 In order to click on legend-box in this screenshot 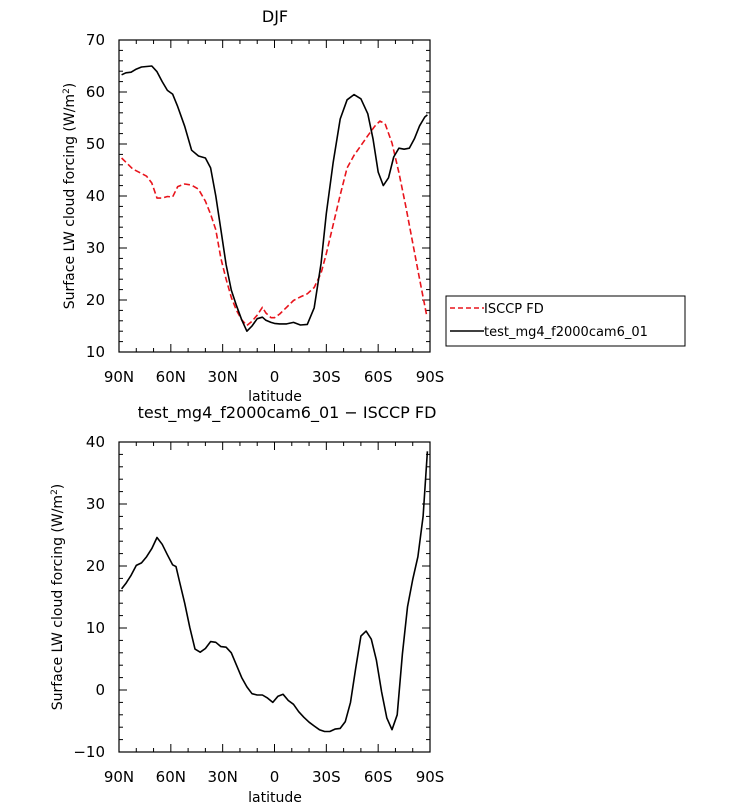, I will do `click(565, 321)`.